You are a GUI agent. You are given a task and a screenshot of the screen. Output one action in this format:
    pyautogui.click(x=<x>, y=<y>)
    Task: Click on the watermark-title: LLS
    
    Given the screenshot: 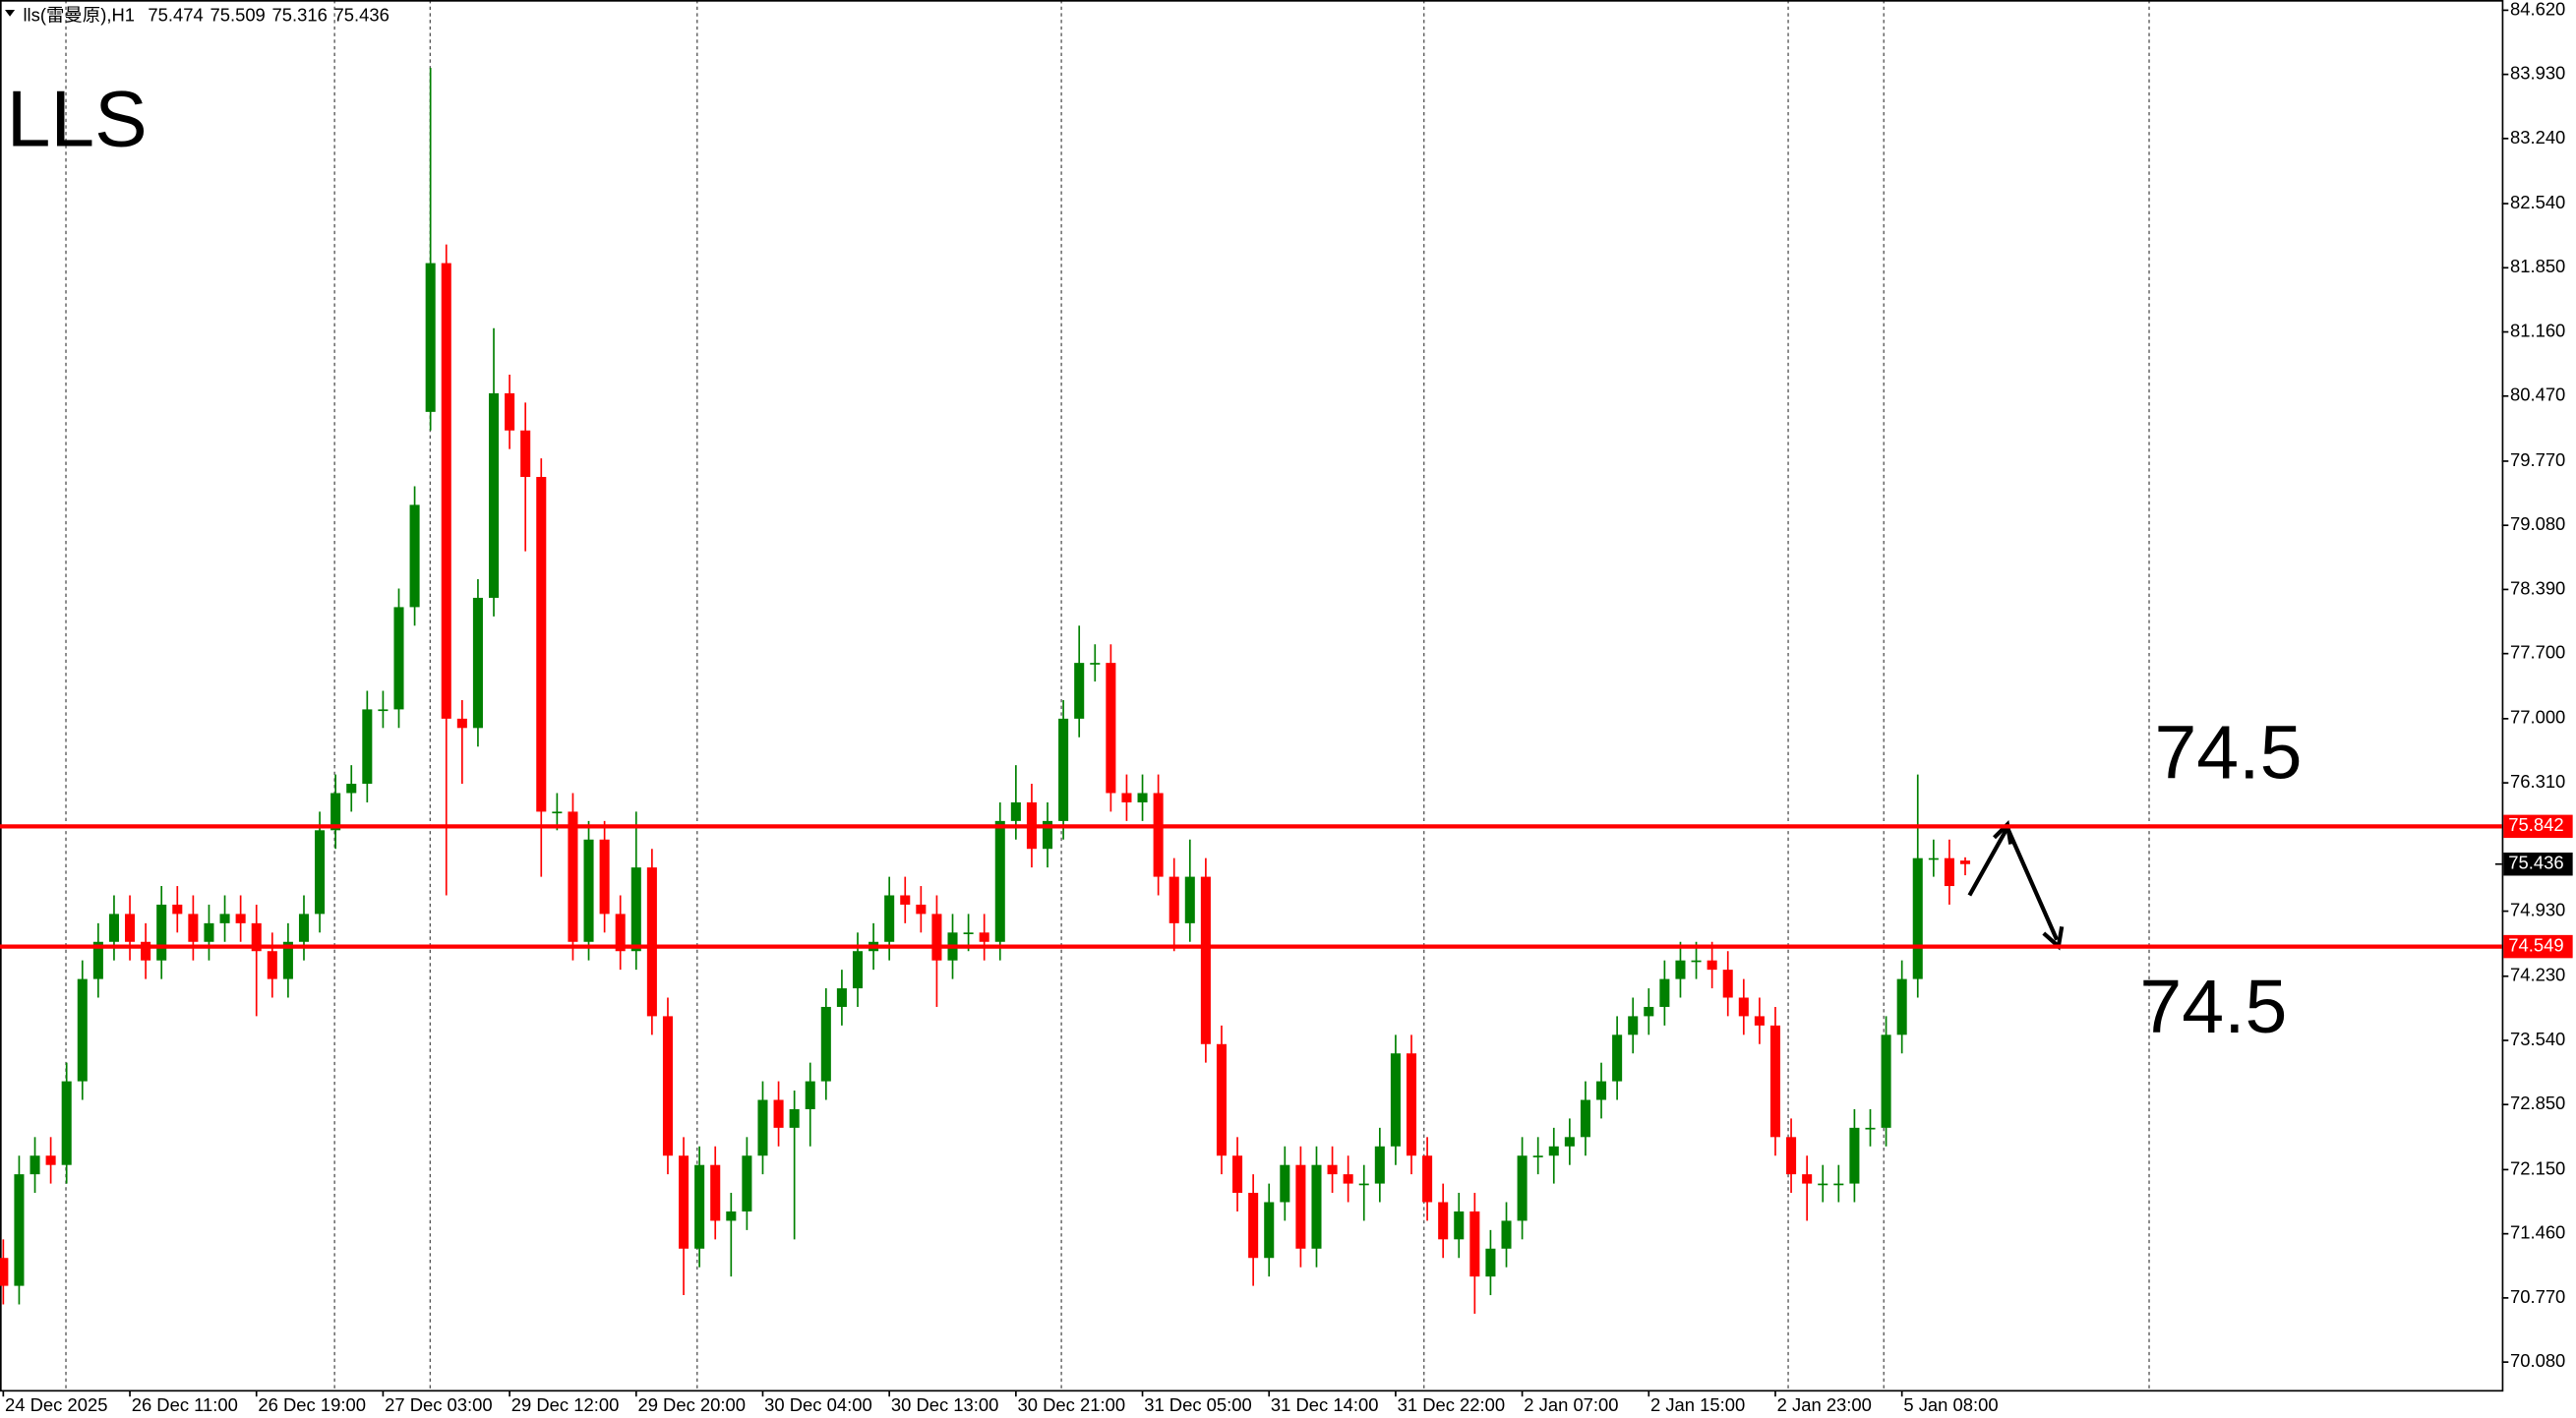 What is the action you would take?
    pyautogui.click(x=77, y=120)
    